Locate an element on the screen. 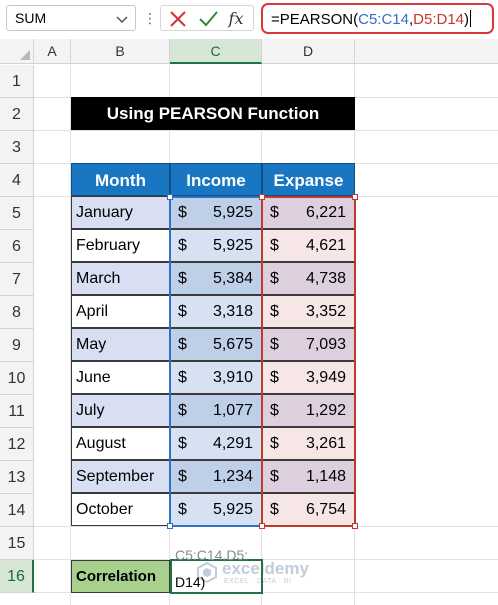 The height and width of the screenshot is (605, 498). row-header-7: 7 is located at coordinates (17, 279).